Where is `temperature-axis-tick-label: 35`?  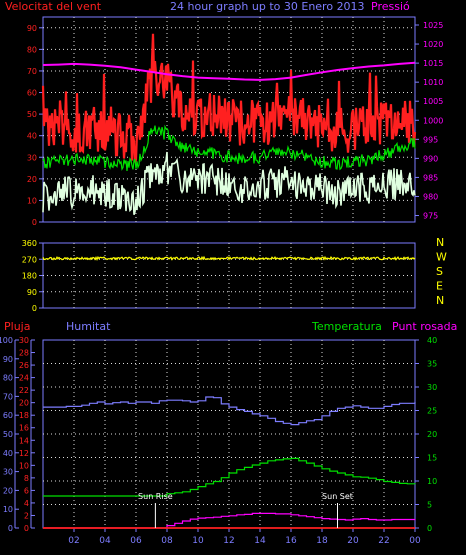 temperature-axis-tick-label: 35 is located at coordinates (432, 364).